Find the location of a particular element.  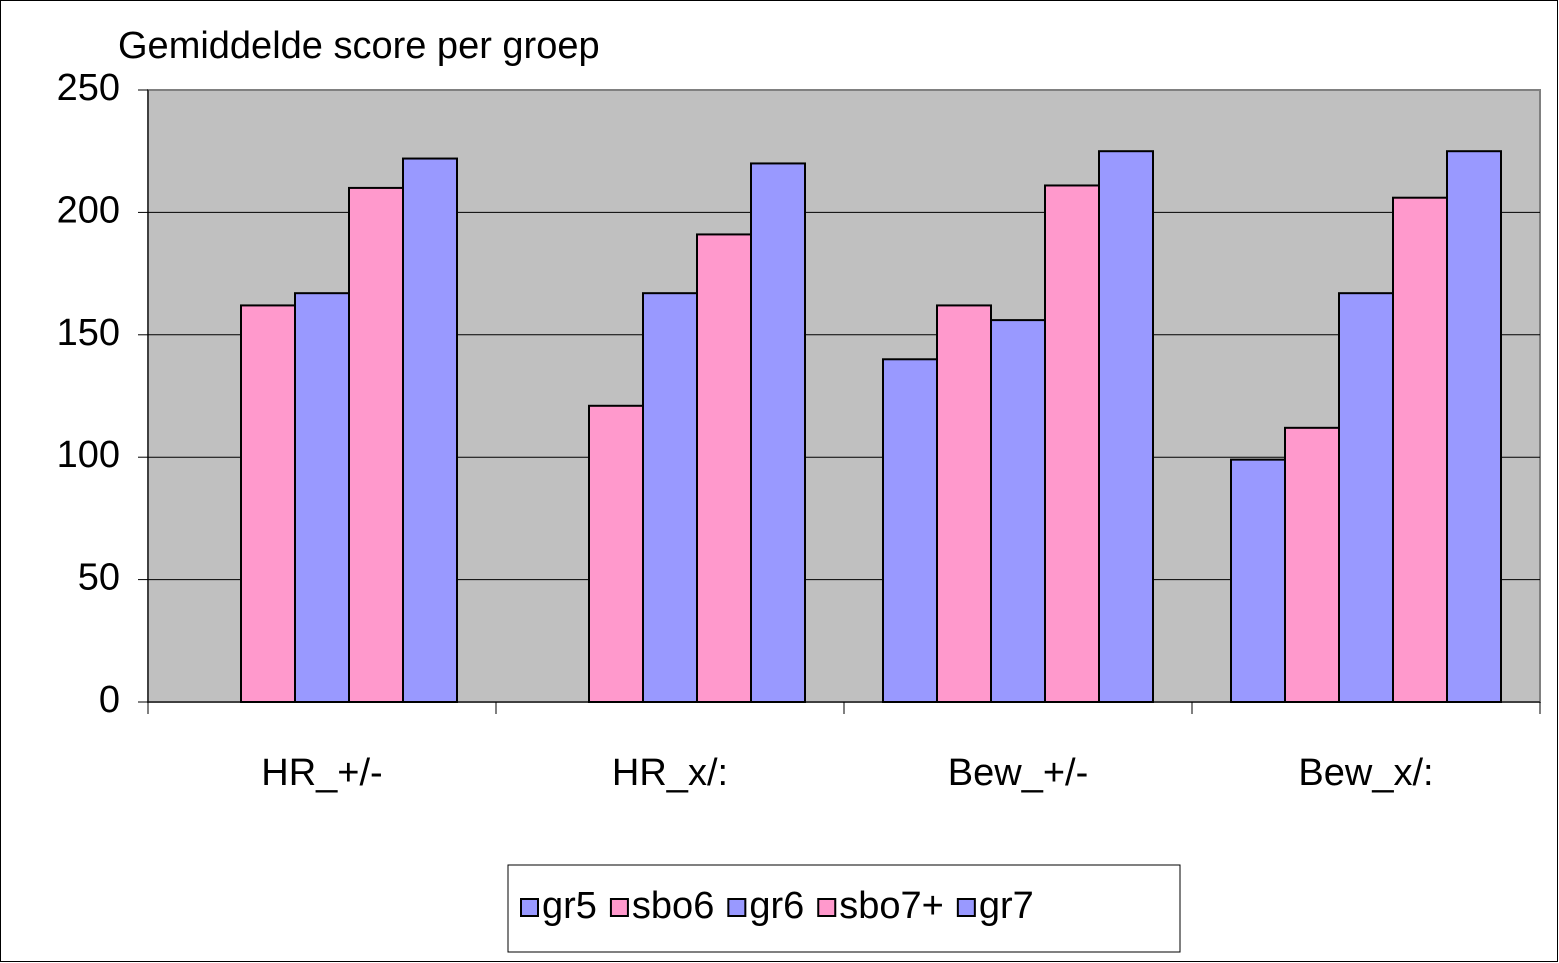

x-tick-label: Bew_+/- is located at coordinates (1018, 773).